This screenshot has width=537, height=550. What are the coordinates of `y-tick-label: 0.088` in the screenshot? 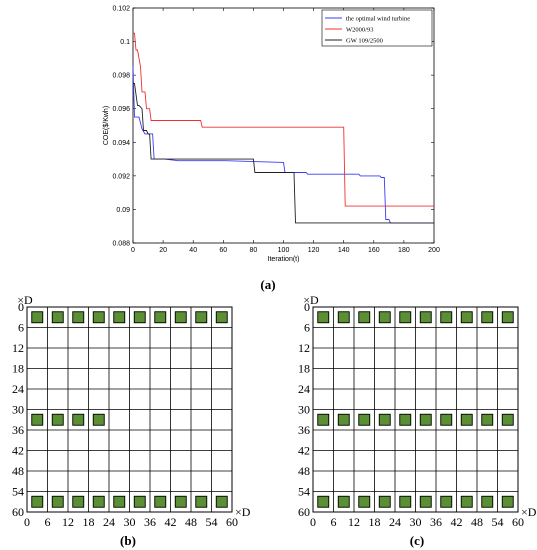 It's located at (121, 244).